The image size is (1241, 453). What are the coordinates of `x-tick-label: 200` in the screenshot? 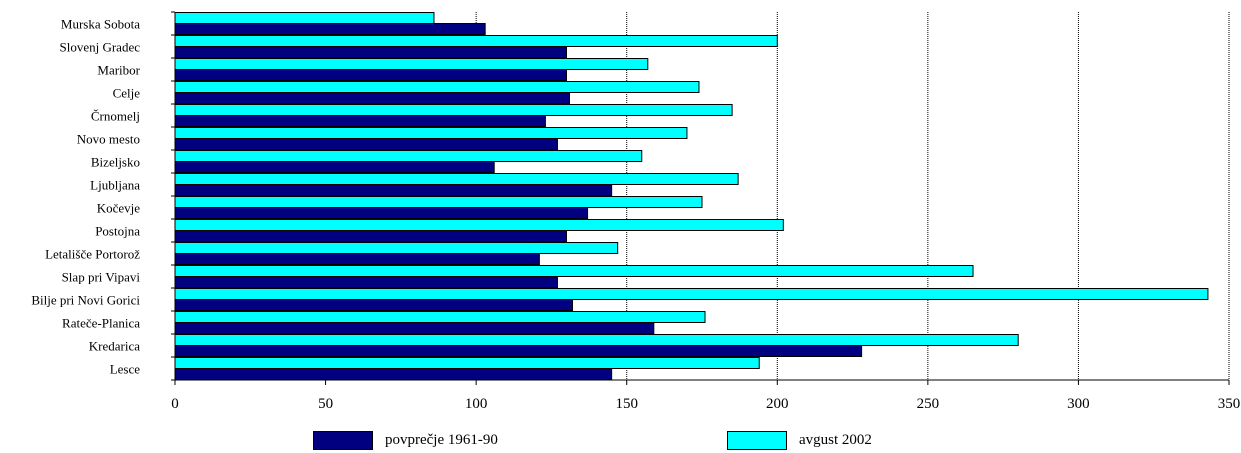 It's located at (777, 404).